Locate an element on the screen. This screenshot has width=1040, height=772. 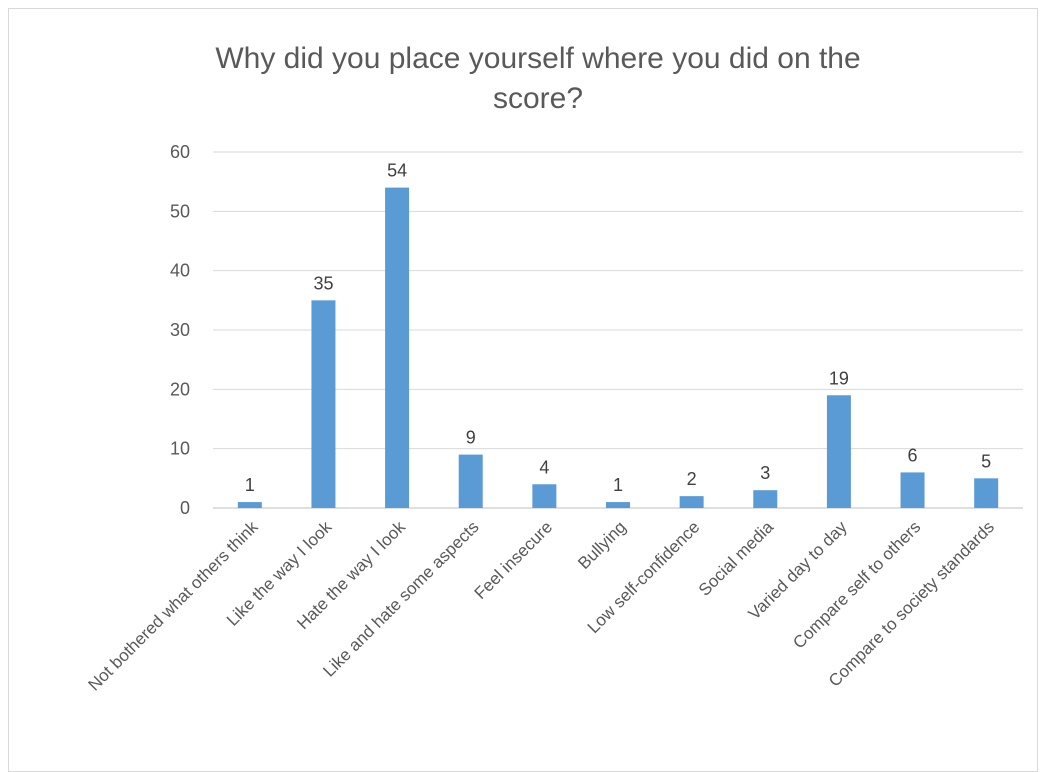
y-tick-label: 10 is located at coordinates (180, 449).